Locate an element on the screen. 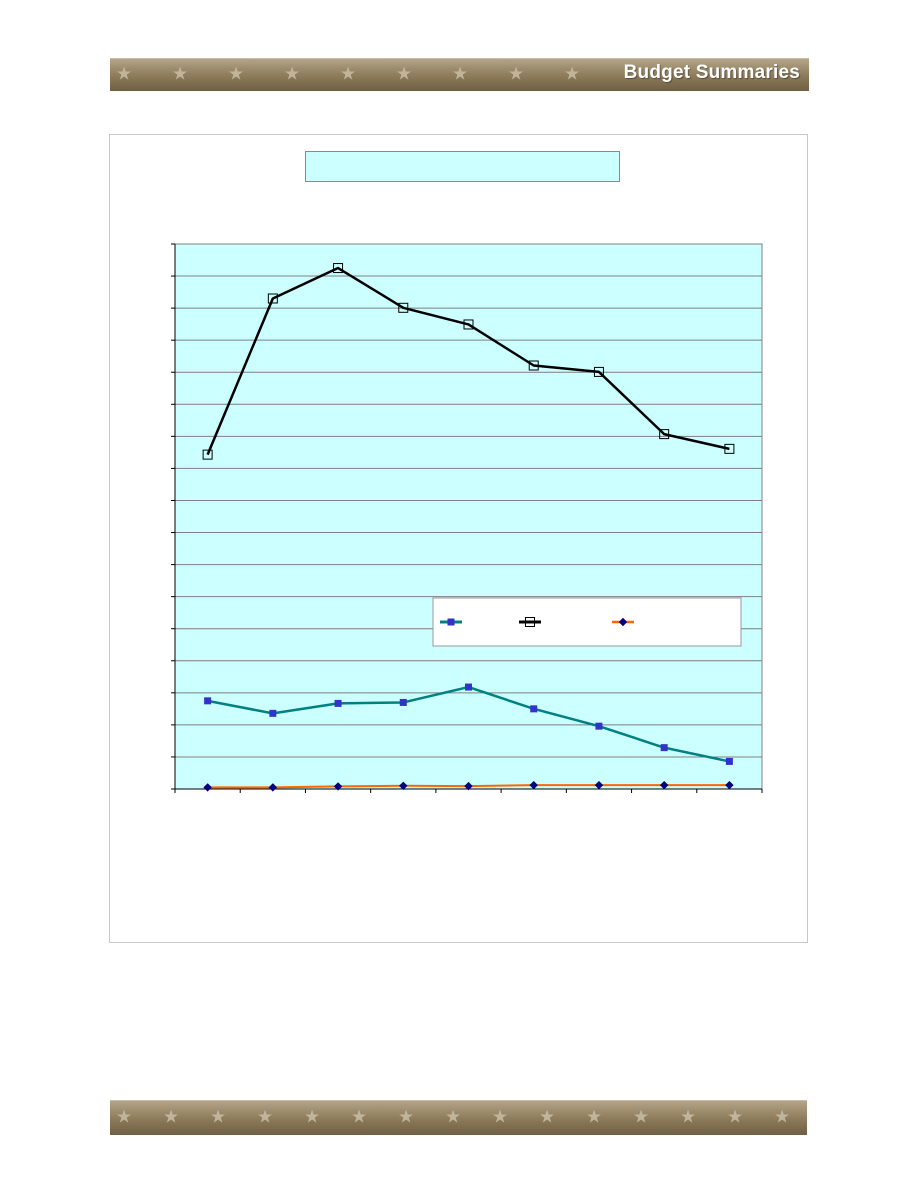  star-pattern: ★ ★ ★ ★ ★ ★ ★ ★ ★ is located at coordinates (459, 74).